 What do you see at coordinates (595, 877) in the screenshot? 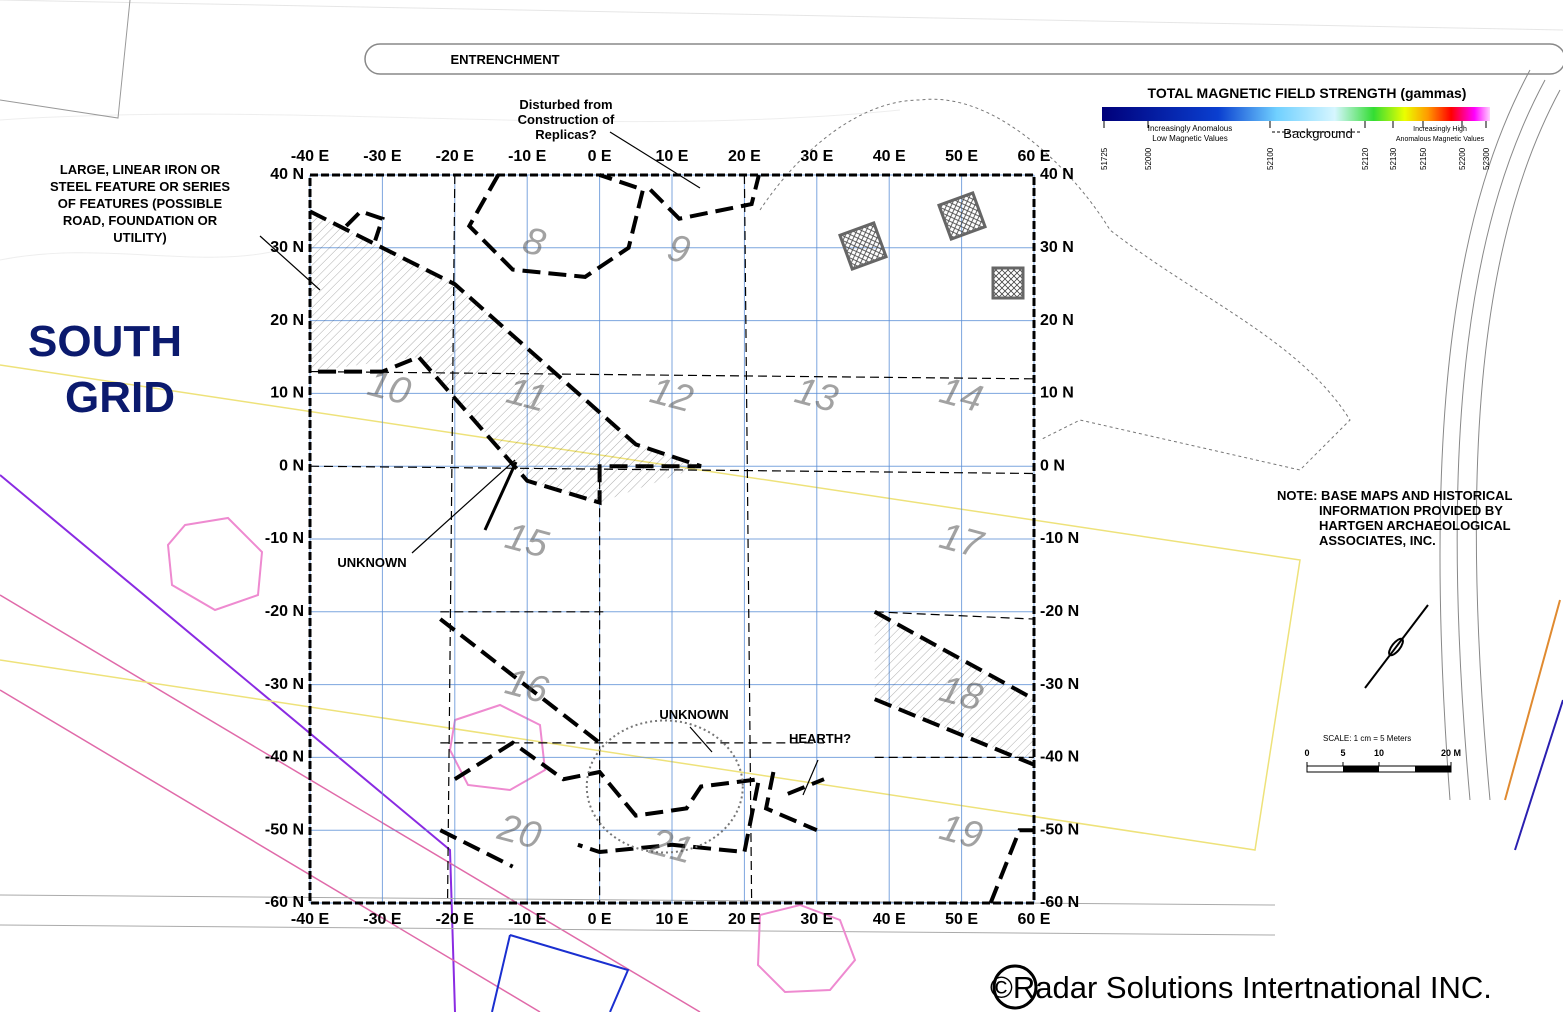
I see `survey-area` at bounding box center [595, 877].